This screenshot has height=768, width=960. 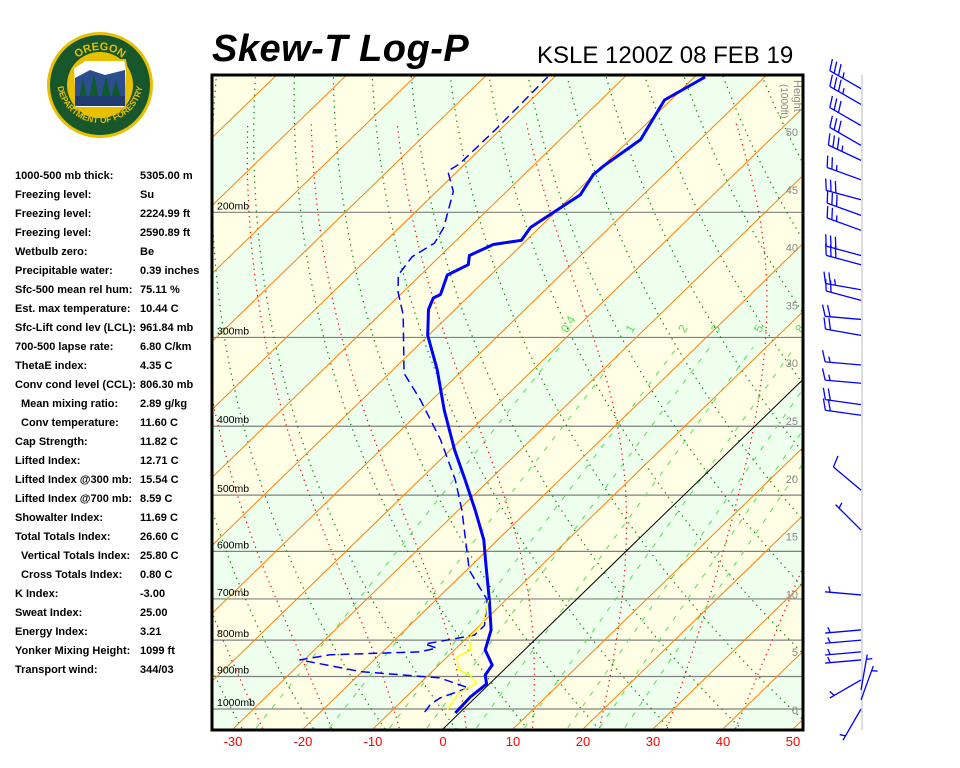 I want to click on svg-text: OREGON, so click(x=99, y=51).